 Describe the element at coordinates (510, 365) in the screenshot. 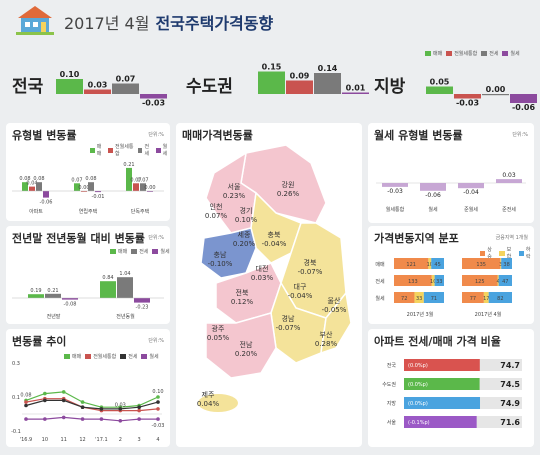

I see `value-label: 74.7` at that location.